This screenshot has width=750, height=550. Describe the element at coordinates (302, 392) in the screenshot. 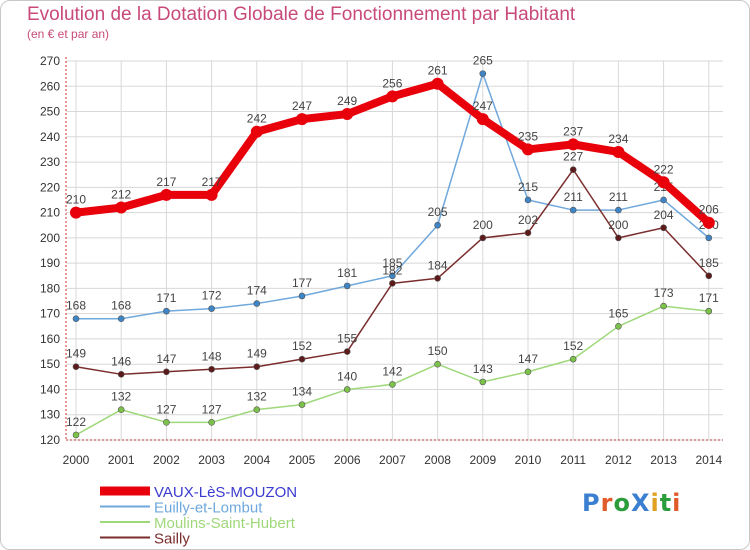

I see `data-label: 134` at that location.